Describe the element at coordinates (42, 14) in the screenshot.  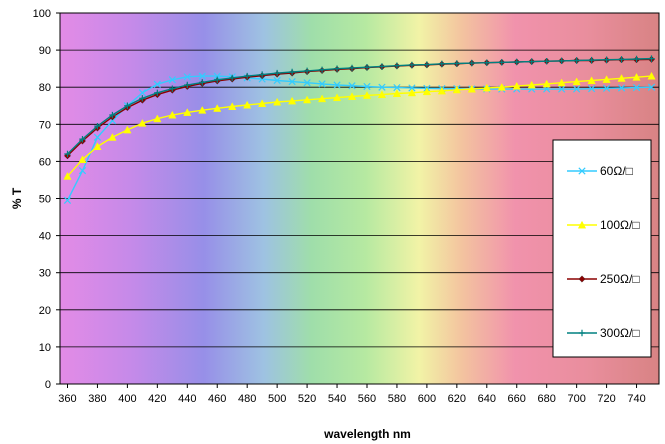
I see `y-tick-label: 100` at that location.